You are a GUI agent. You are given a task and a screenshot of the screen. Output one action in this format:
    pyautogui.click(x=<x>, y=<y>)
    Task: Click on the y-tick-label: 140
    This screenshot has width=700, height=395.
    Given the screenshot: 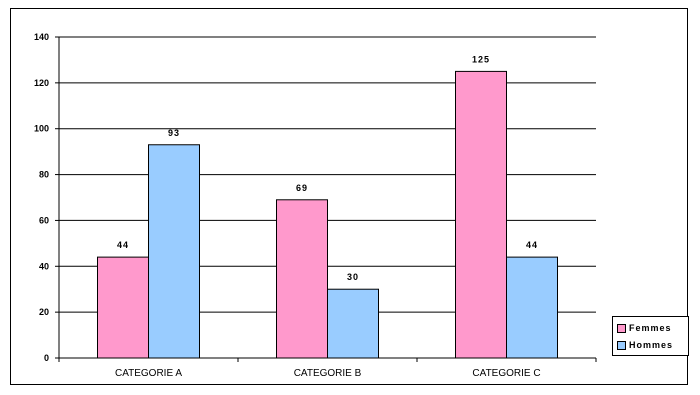 What is the action you would take?
    pyautogui.click(x=41, y=37)
    